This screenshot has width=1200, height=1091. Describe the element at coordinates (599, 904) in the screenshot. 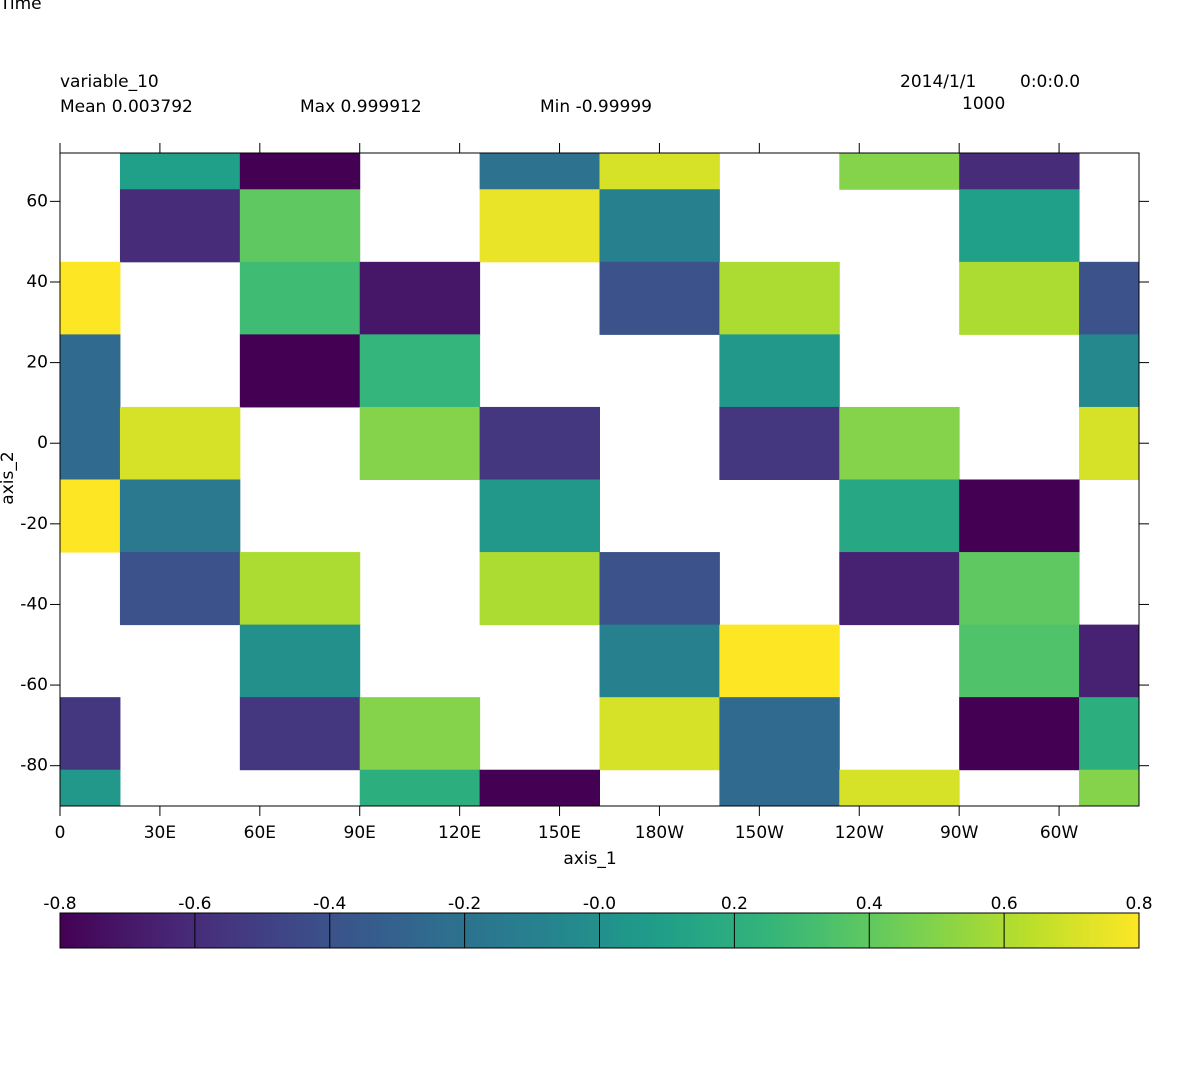

I see `colorbar-tick-label: -0.0` at that location.